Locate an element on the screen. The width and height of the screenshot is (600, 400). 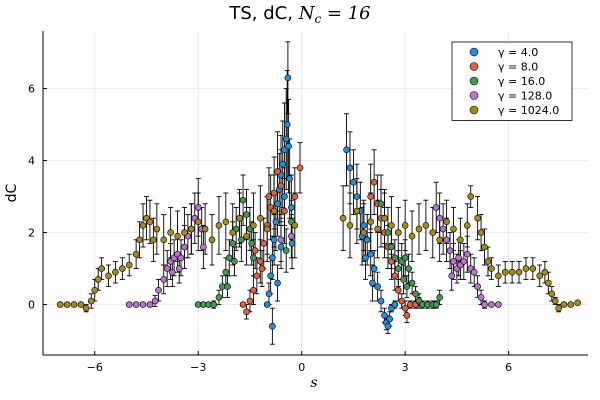
chart-title-symbol: N is located at coordinates (307, 13).